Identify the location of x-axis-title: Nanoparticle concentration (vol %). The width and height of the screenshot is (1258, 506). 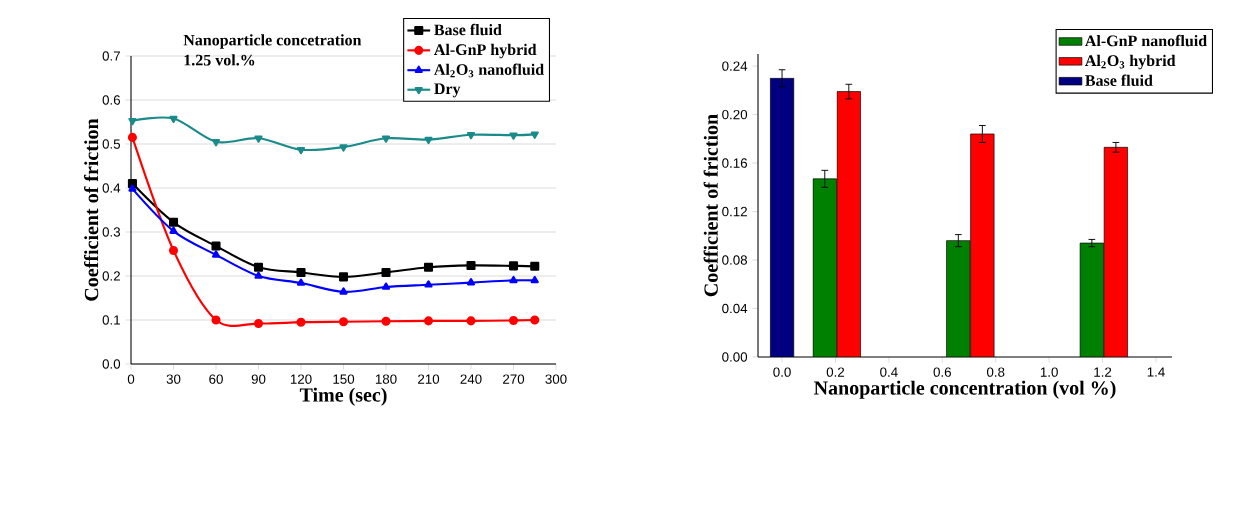
(965, 389).